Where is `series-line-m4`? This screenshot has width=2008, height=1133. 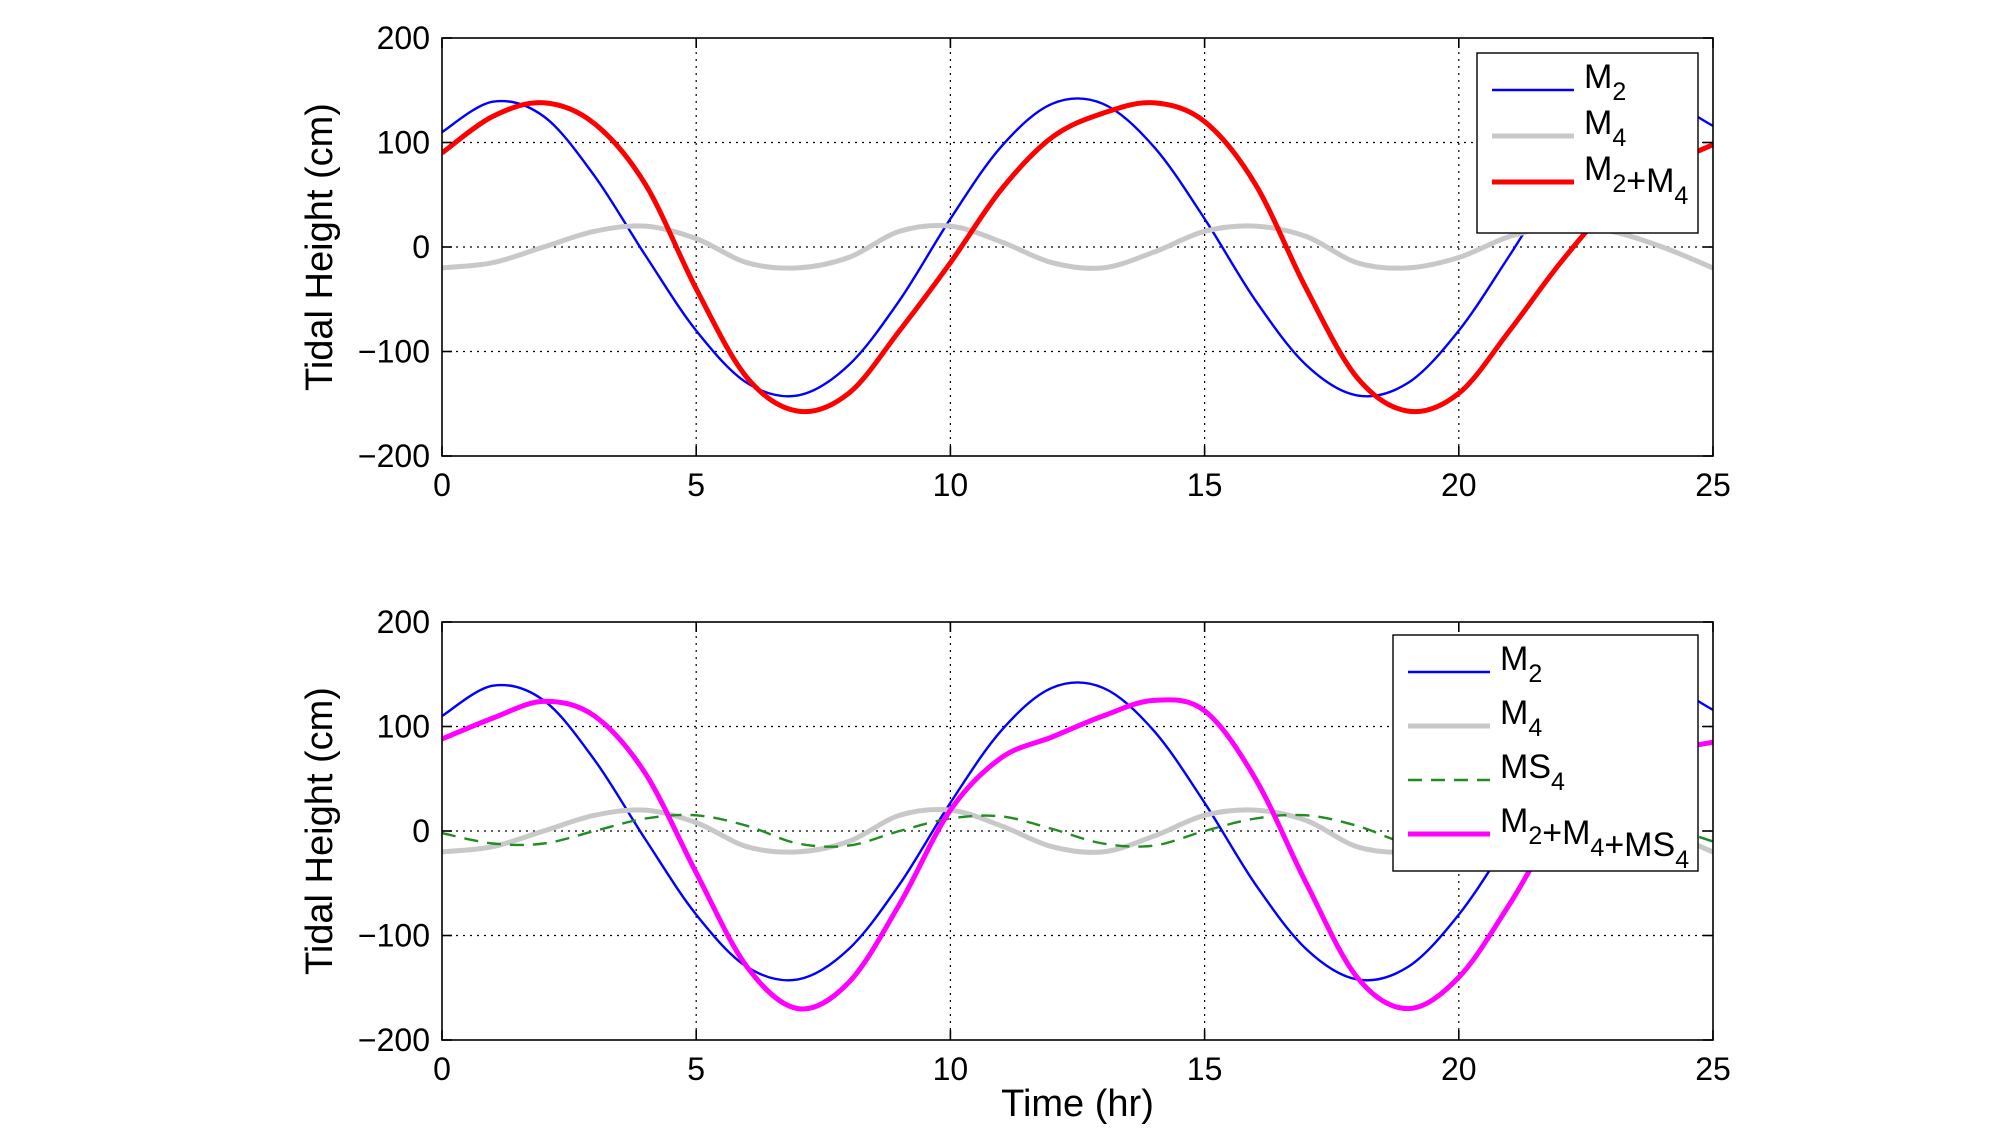
series-line-m4 is located at coordinates (1077, 246).